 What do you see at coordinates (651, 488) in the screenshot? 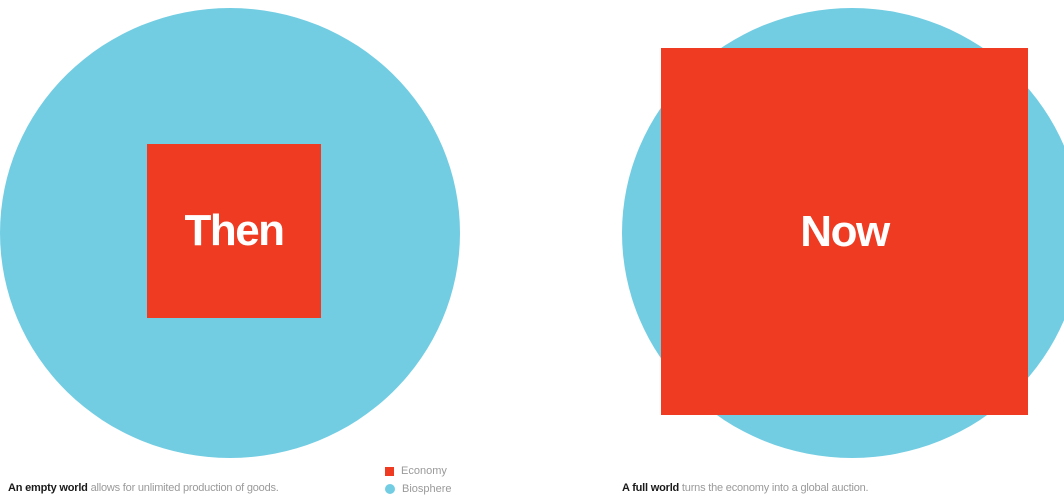
I see `now-caption-lead: A full world` at bounding box center [651, 488].